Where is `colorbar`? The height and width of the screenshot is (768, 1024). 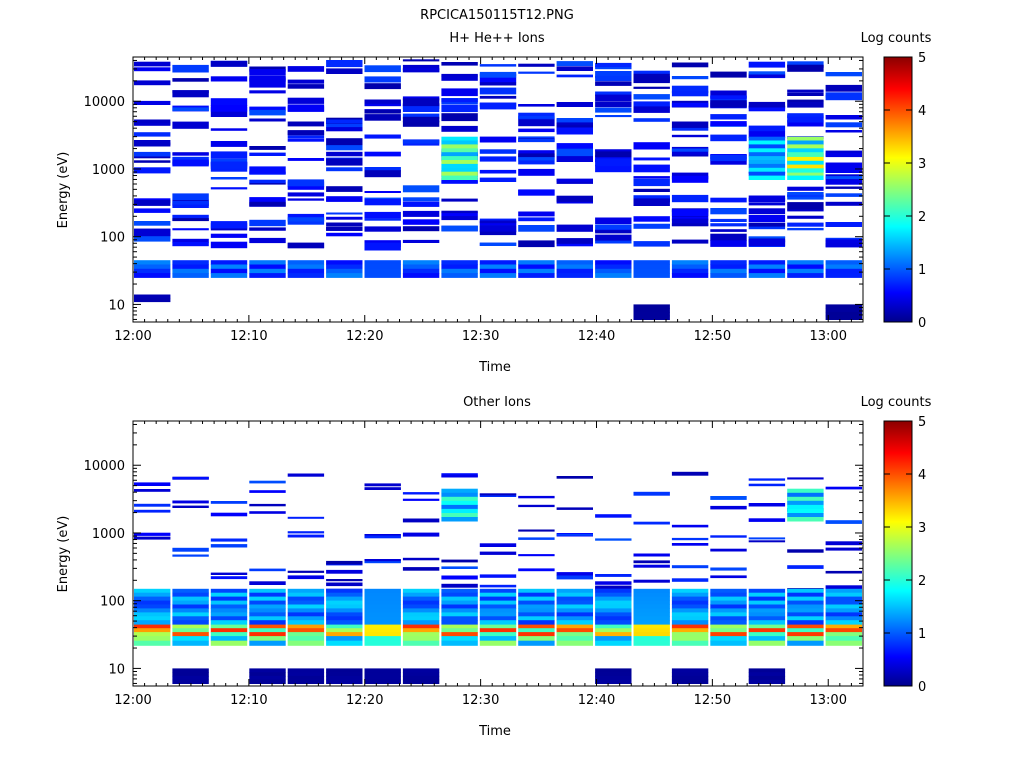 colorbar is located at coordinates (898, 553).